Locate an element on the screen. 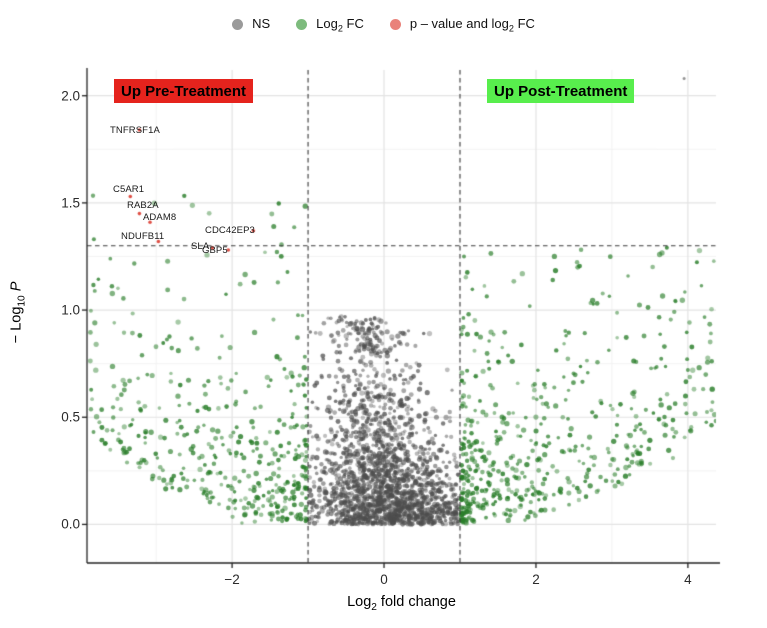  pvalue-log2fc-legend-dot-icon is located at coordinates (395, 25).